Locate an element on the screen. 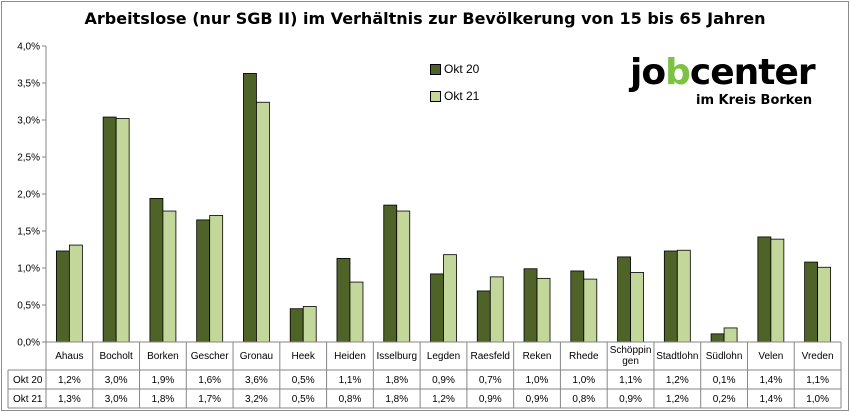 The image size is (850, 412). x-category-label: Ahaus is located at coordinates (69, 356).